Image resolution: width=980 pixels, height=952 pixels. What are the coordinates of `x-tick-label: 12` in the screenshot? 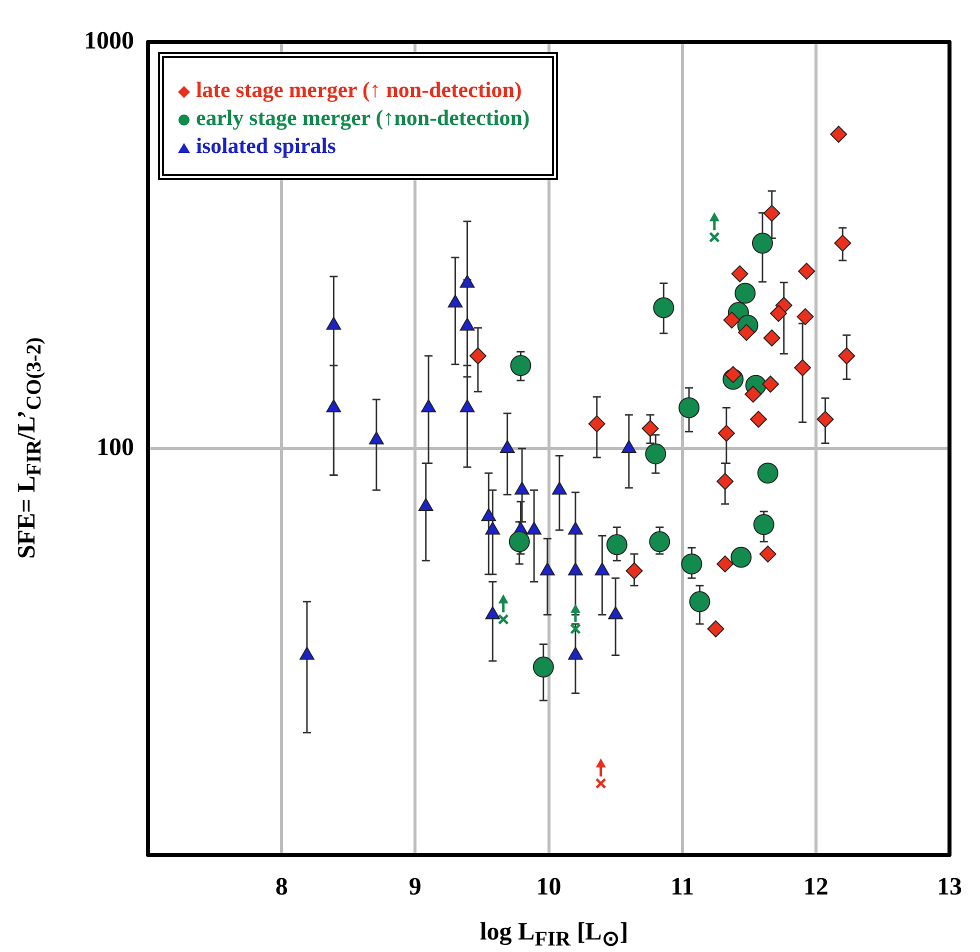 It's located at (815, 886).